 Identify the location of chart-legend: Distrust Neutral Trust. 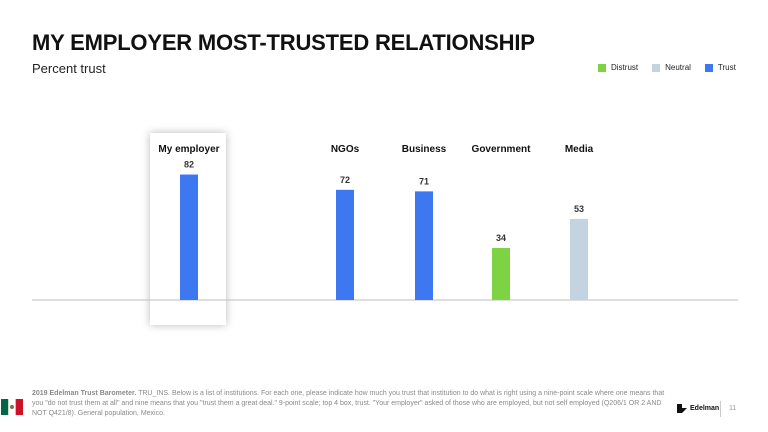
(667, 67).